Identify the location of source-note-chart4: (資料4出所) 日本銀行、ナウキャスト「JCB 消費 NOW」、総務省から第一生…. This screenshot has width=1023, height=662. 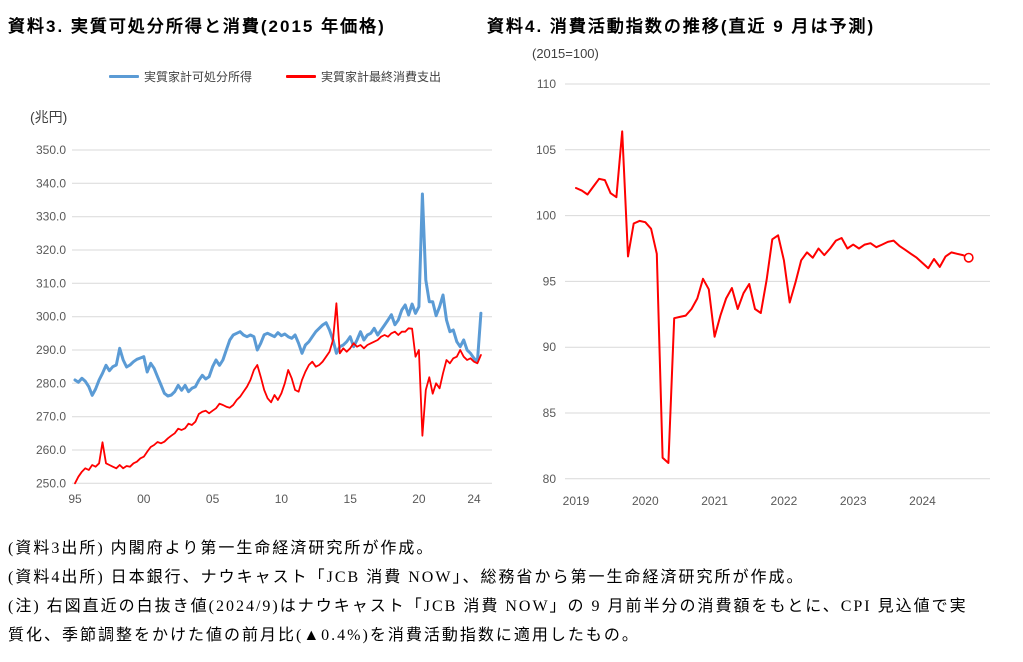
(406, 577).